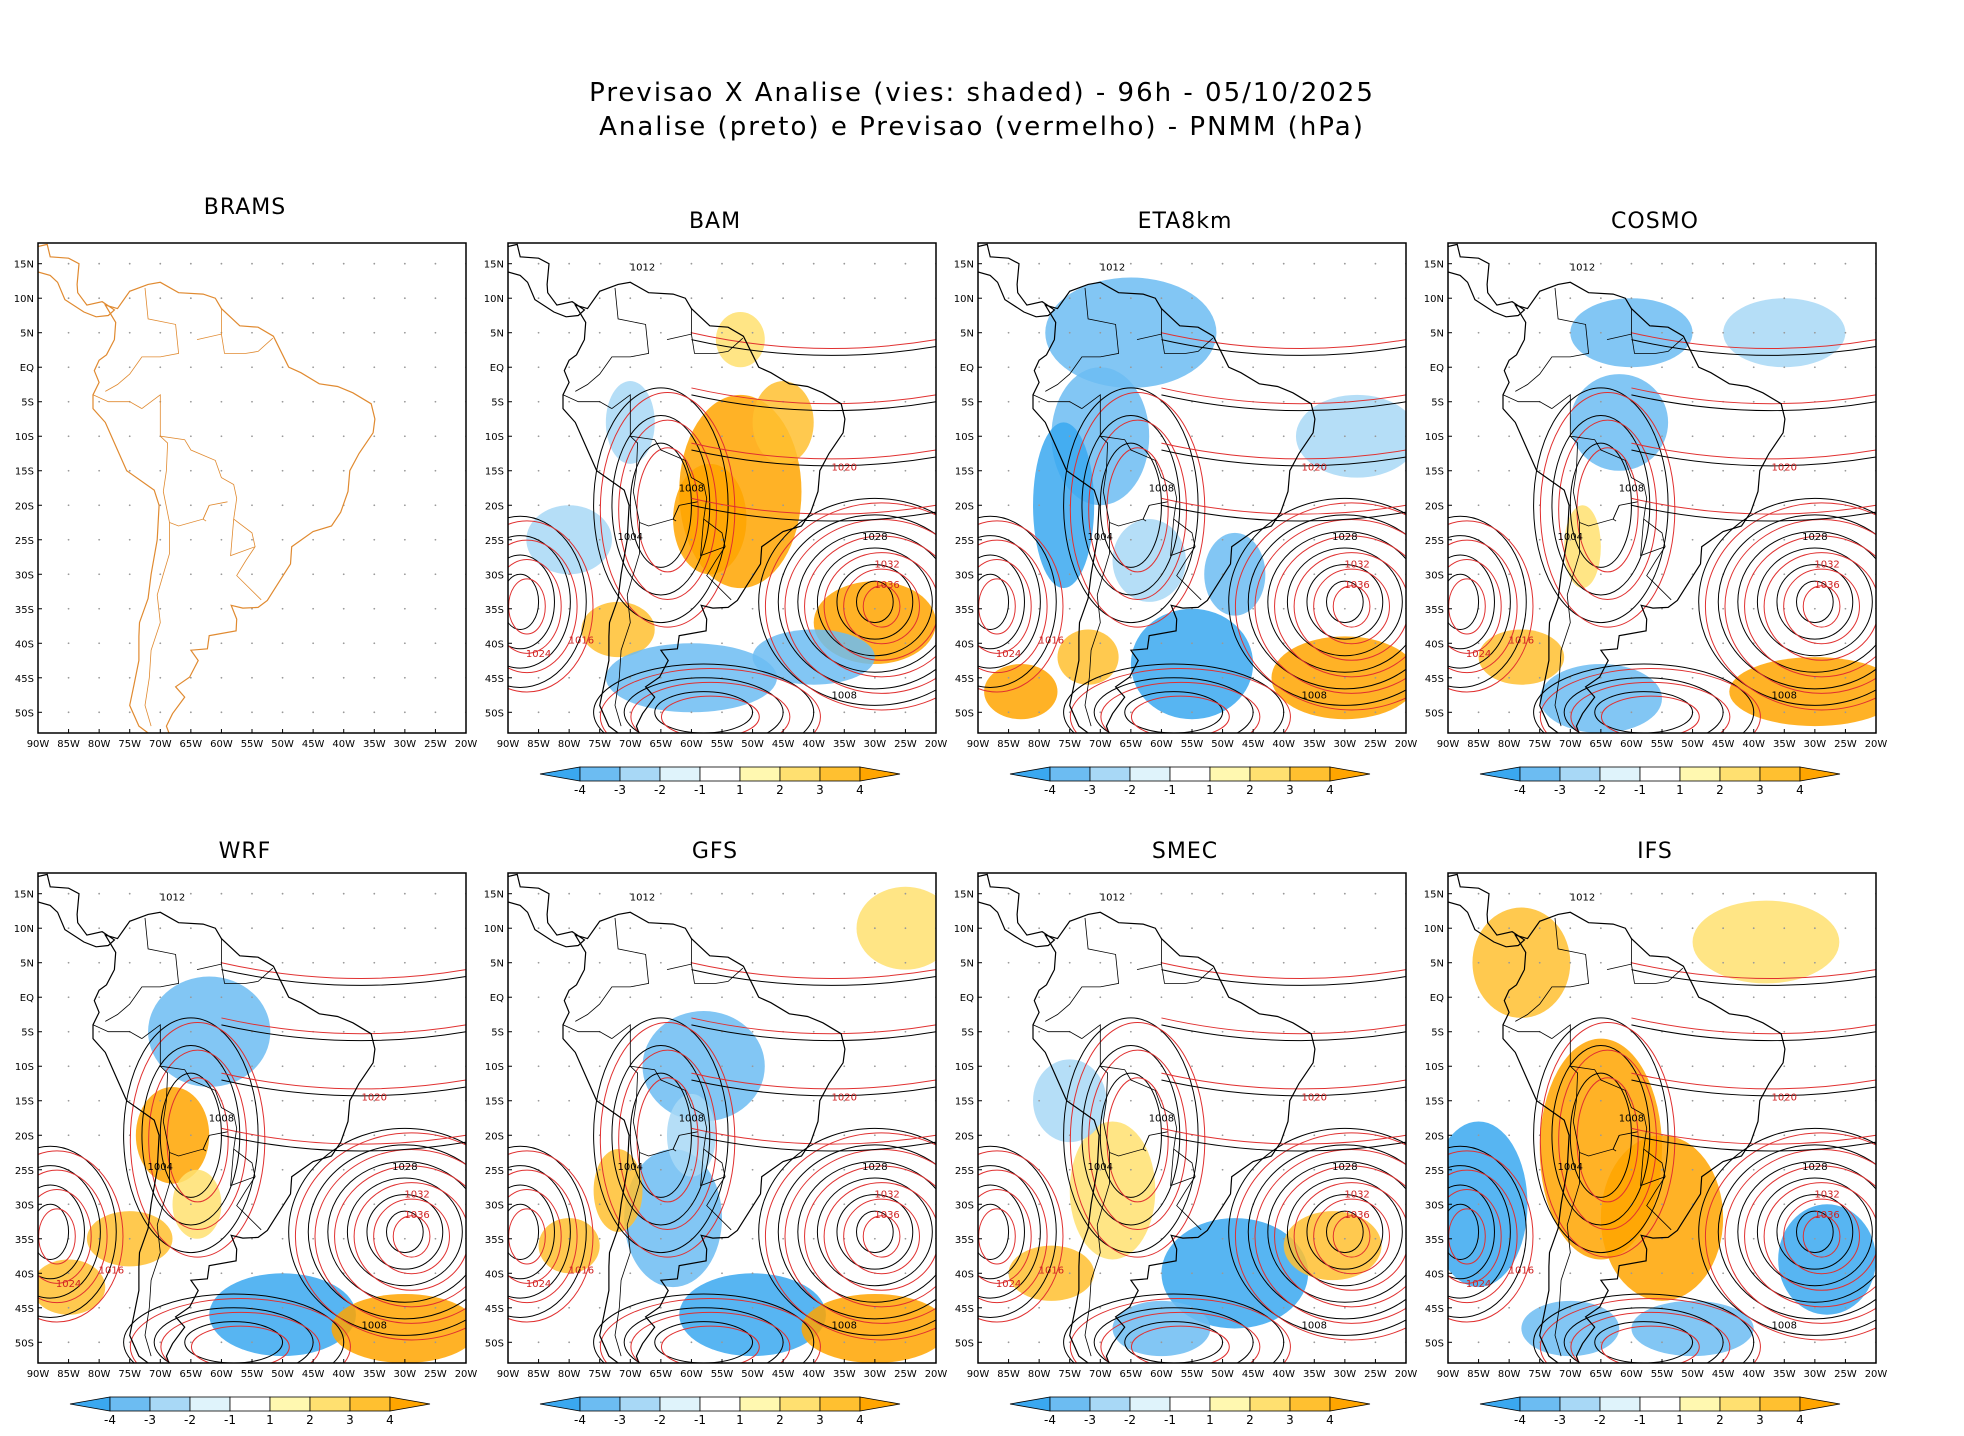  I want to click on lat-label: 10N, so click(964, 299).